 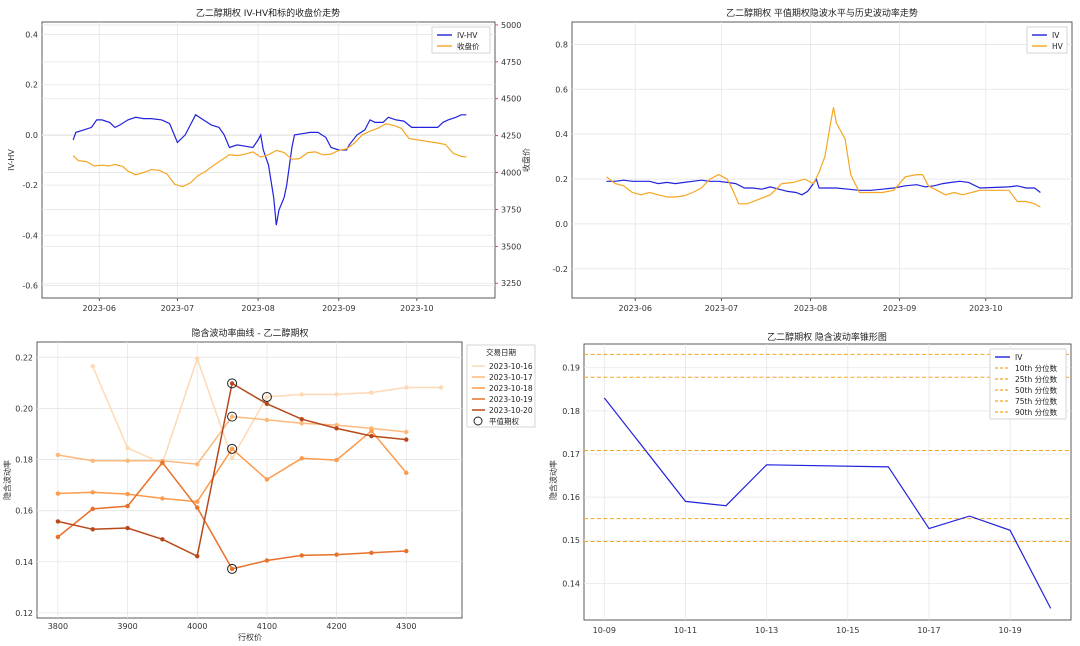 What do you see at coordinates (511, 62) in the screenshot?
I see `y2-tick-label: 4750` at bounding box center [511, 62].